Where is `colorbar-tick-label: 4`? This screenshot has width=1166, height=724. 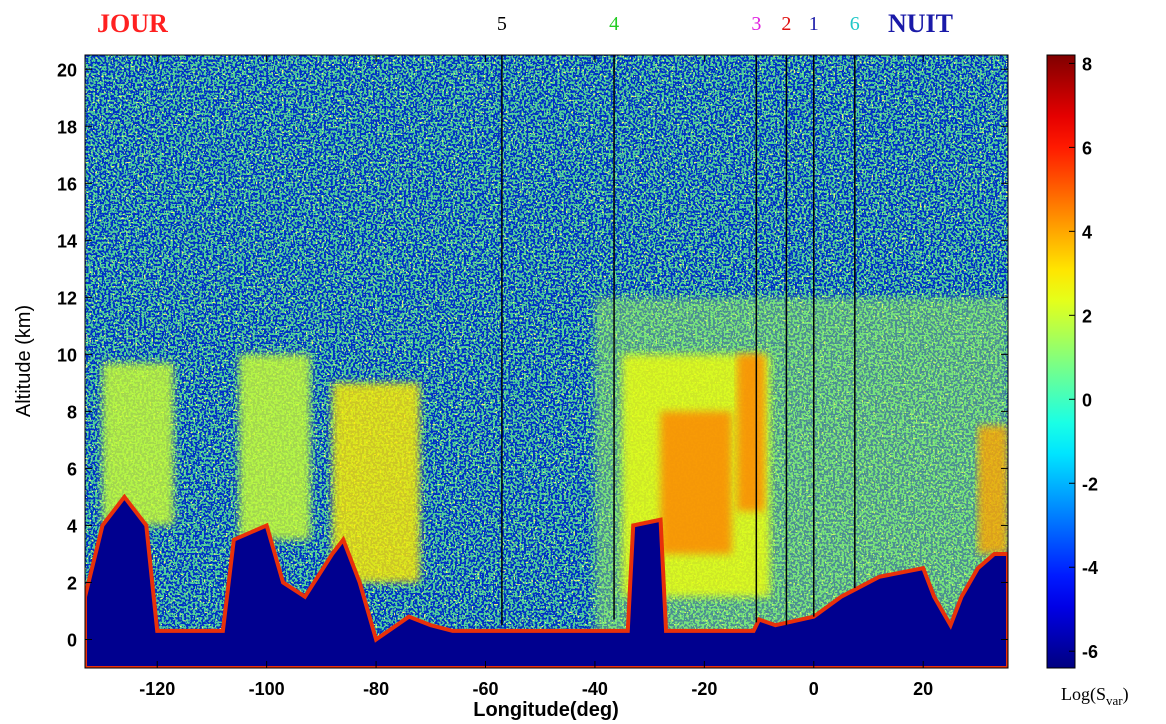 colorbar-tick-label: 4 is located at coordinates (1087, 232).